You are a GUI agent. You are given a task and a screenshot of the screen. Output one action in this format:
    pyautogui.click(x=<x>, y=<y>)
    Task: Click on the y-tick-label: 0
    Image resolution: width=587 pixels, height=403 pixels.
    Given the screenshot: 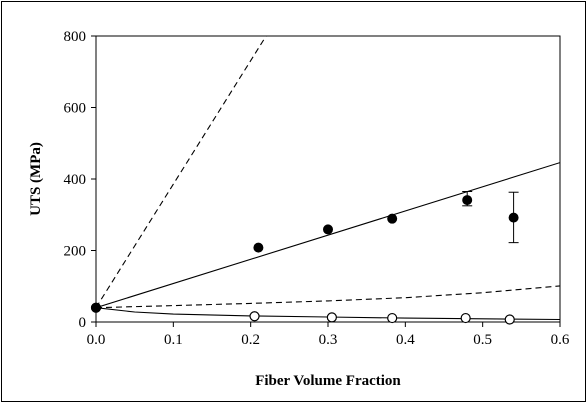 What is the action you would take?
    pyautogui.click(x=83, y=323)
    